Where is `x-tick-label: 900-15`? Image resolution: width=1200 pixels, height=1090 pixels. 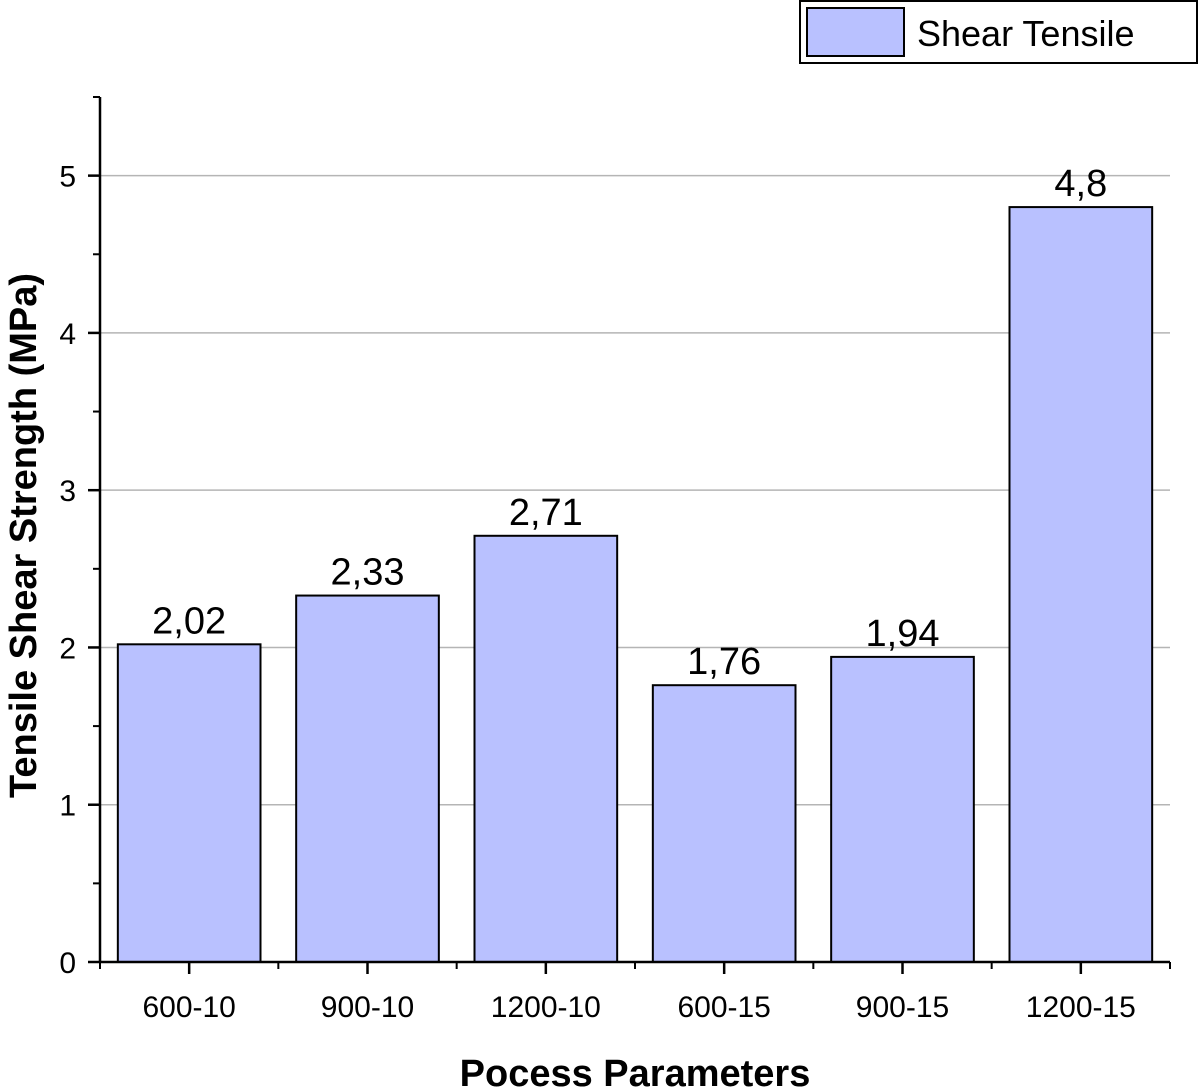
x-tick-label: 900-15 is located at coordinates (902, 1007).